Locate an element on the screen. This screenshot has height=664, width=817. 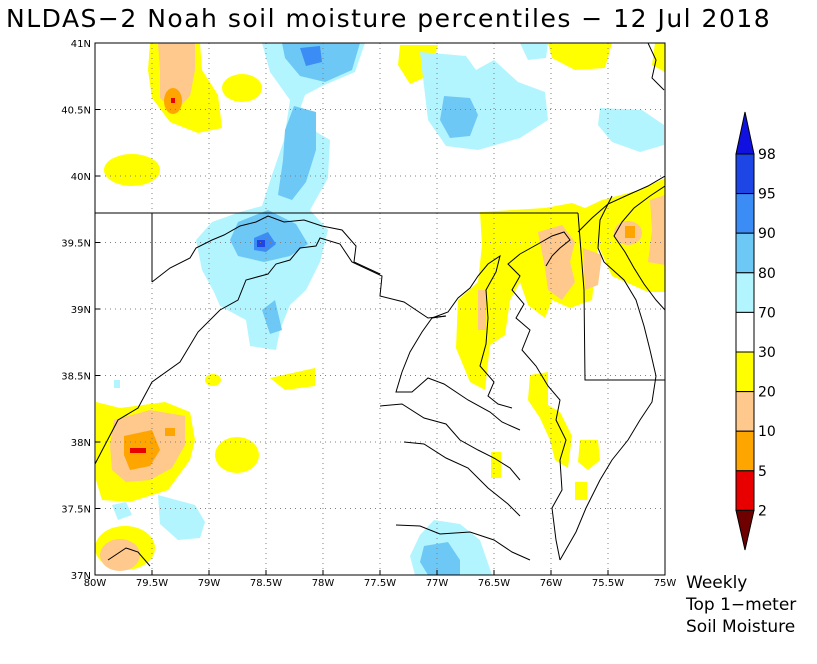
james-shore is located at coordinates (463, 542).